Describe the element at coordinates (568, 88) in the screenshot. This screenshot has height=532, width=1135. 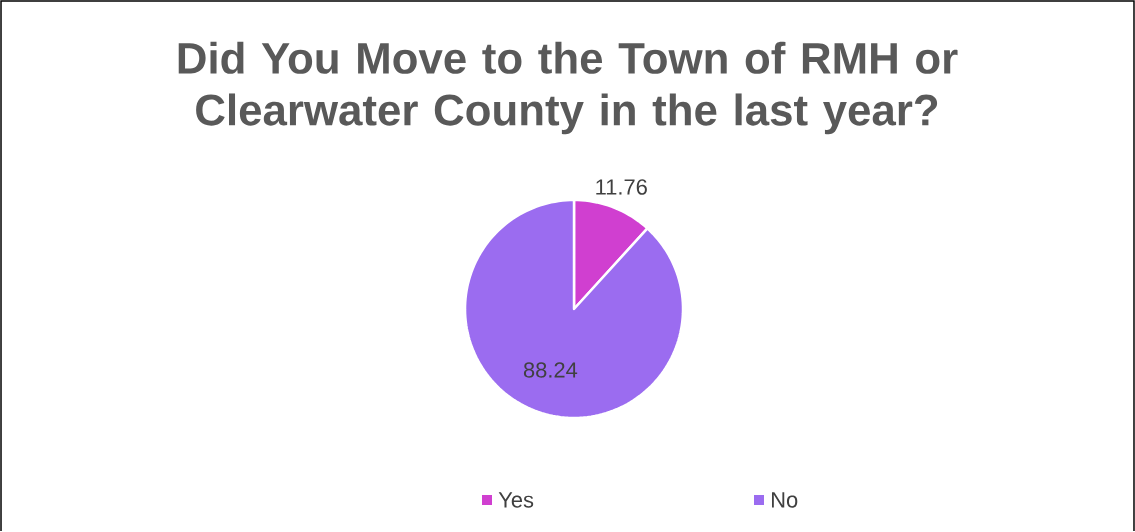
I see `chart-title: Did You Move to the Town of RMH or Clearwater County in the last year?` at that location.